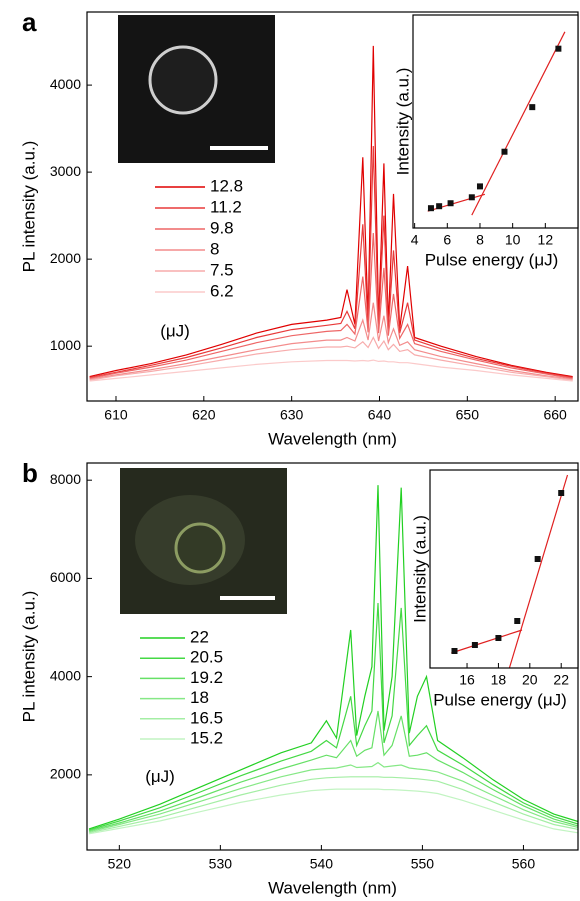 The image size is (580, 901). I want to click on x-tick-label: 540, so click(322, 864).